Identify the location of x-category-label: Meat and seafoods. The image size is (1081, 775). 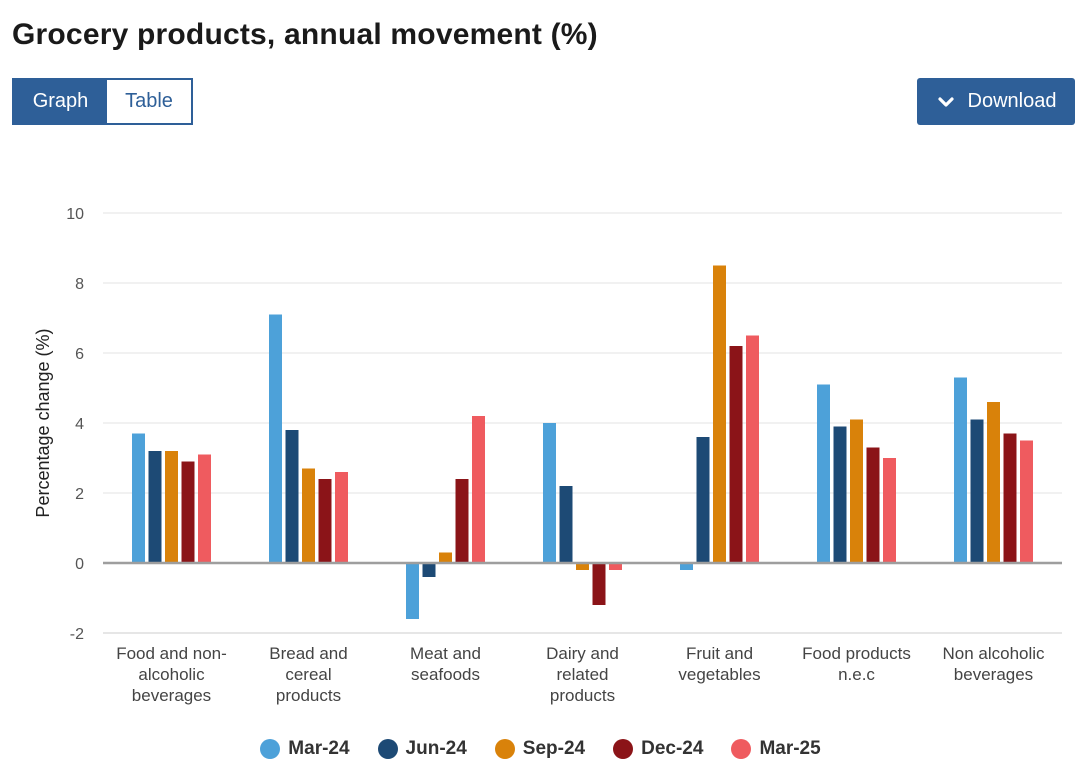
(445, 664).